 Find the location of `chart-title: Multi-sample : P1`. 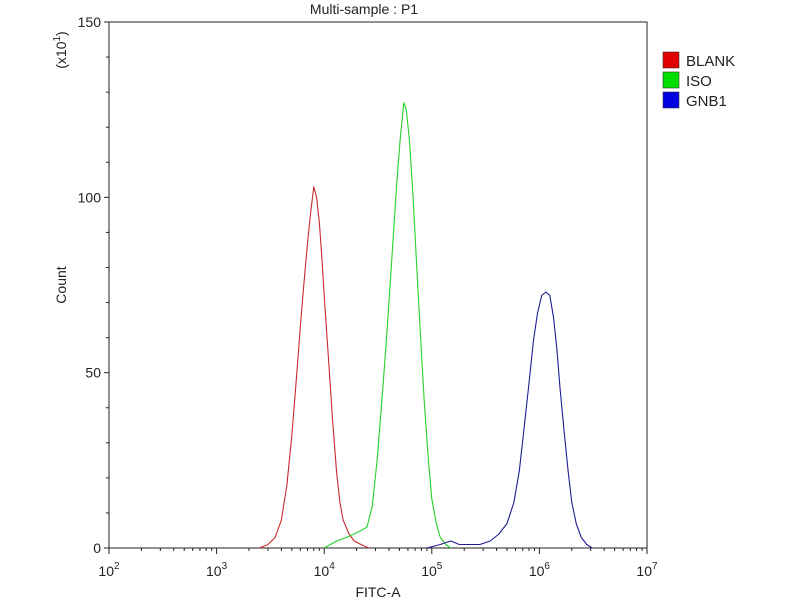

chart-title: Multi-sample : P1 is located at coordinates (364, 9).